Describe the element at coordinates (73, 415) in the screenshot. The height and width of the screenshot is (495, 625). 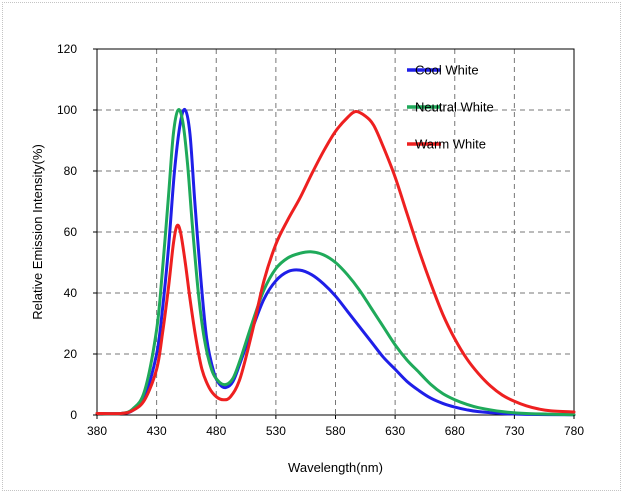
I see `y-tick-label: 0` at that location.